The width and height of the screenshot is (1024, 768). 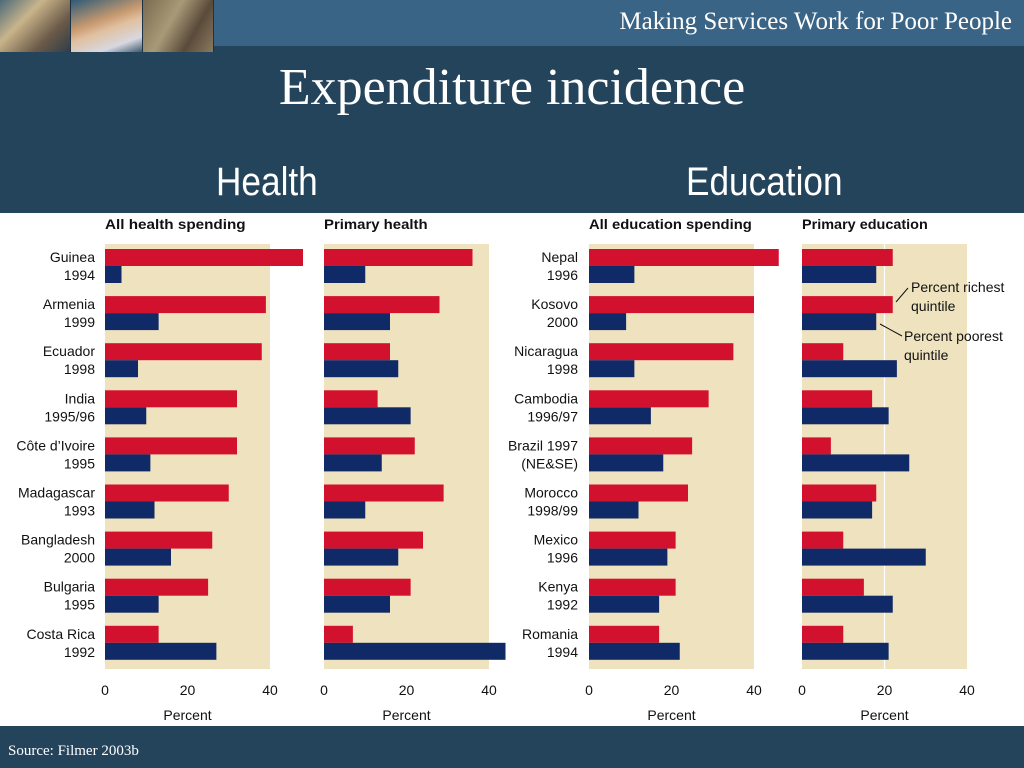 I want to click on legend-richest-line1: Percent richest, so click(x=957, y=287).